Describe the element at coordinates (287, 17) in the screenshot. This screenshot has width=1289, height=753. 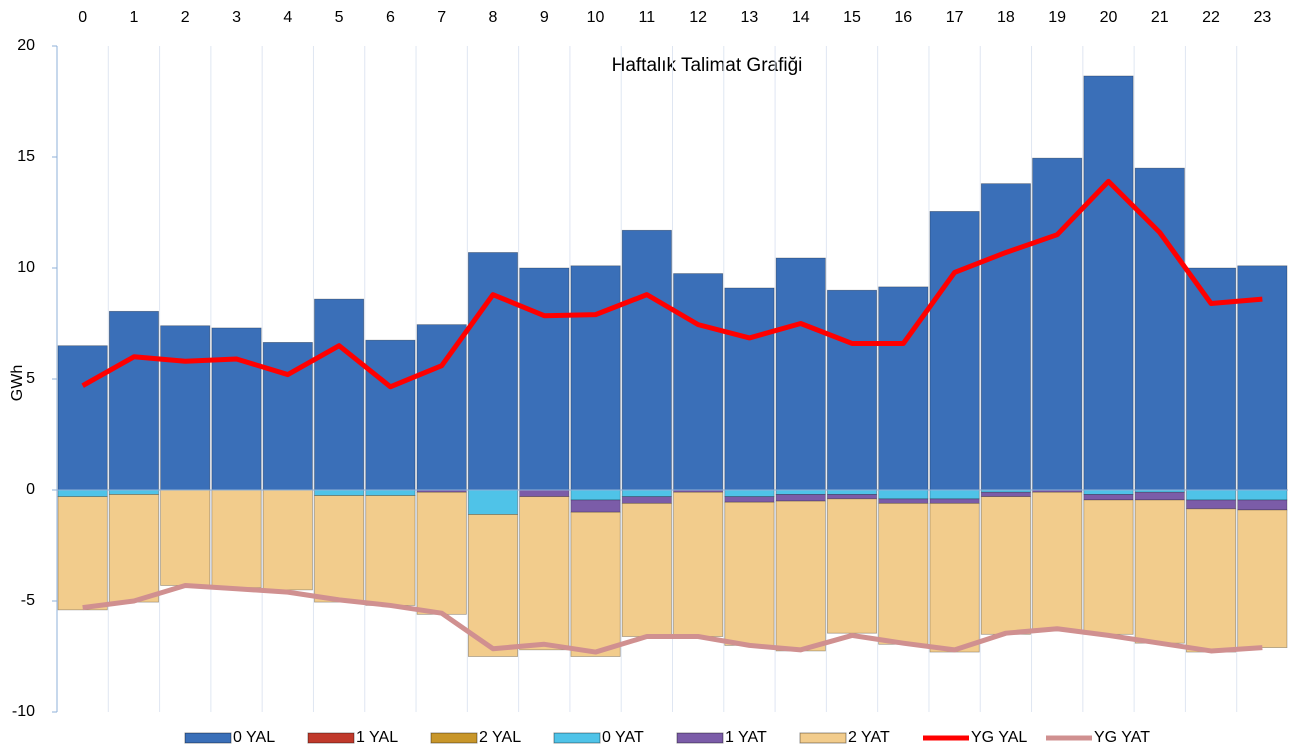
I see `x-tick-label: 4` at that location.